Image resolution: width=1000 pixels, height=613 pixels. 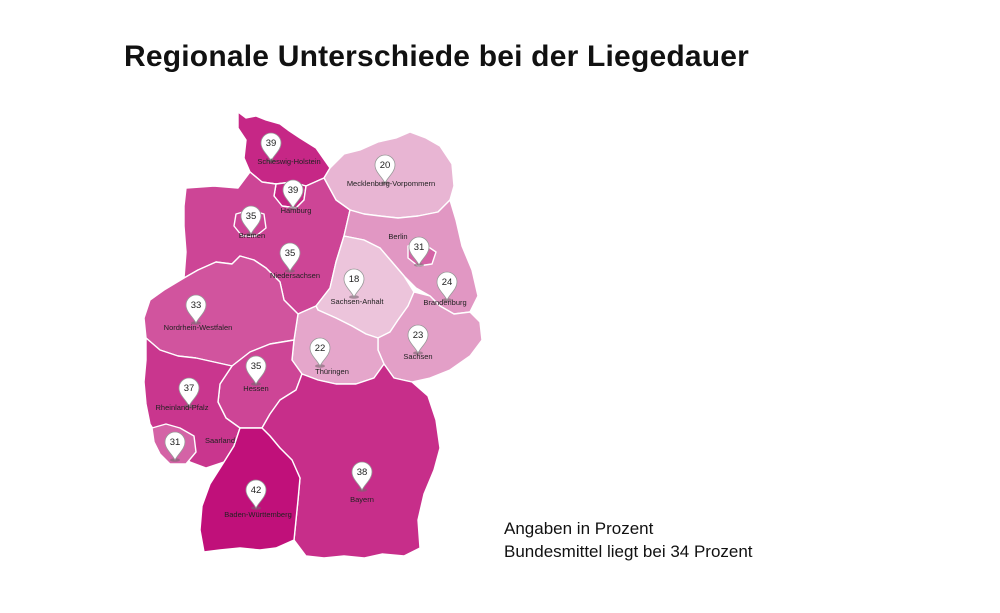 I want to click on region-value: 42, so click(x=256, y=490).